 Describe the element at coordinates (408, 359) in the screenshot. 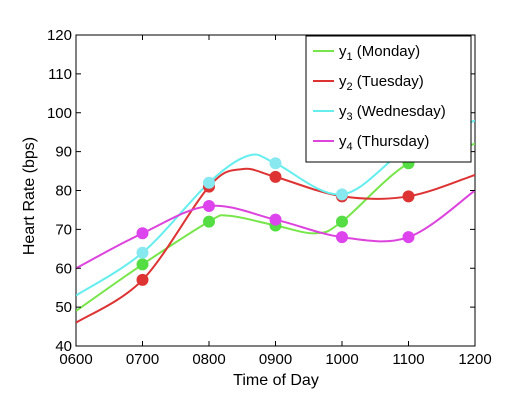

I see `x-tick-label: 1100` at that location.